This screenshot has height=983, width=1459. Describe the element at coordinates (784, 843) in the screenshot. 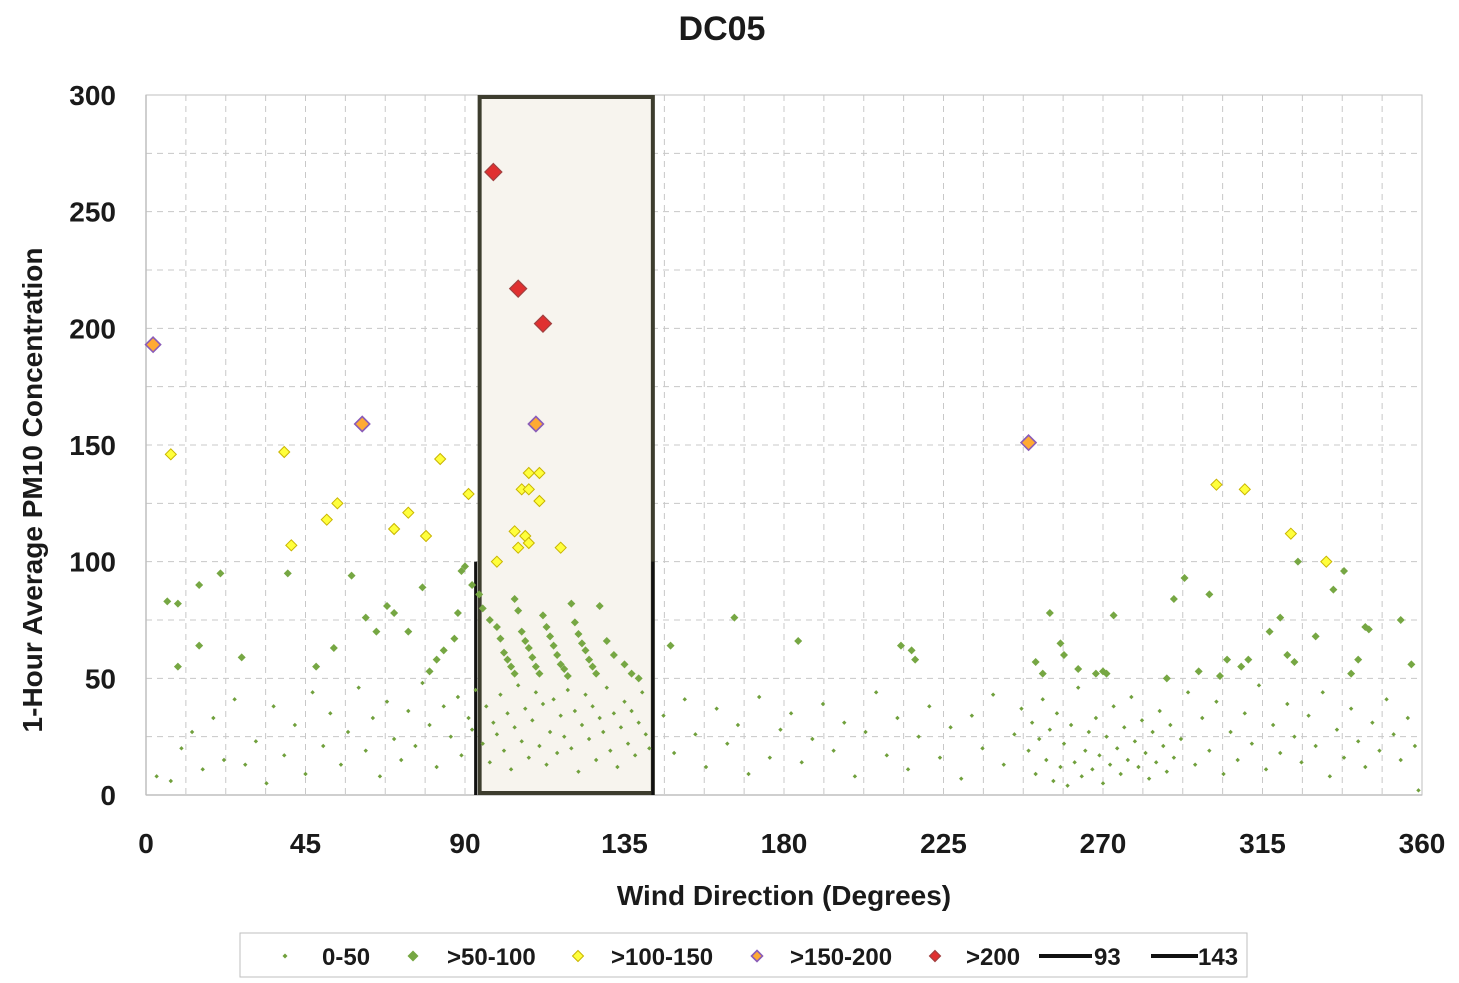

I see `x-tick-label: 180` at that location.